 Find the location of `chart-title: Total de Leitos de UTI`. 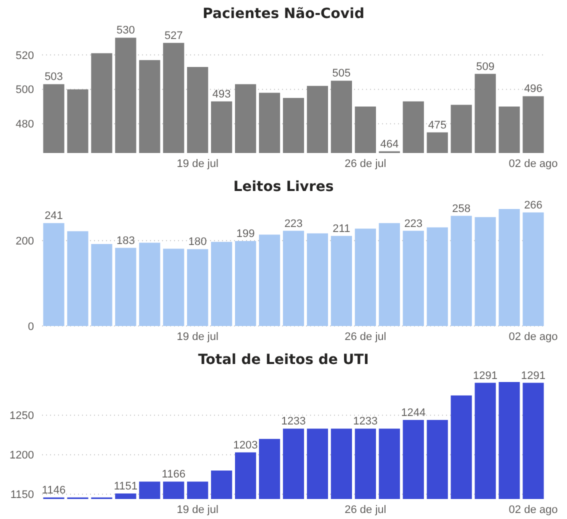

chart-title: Total de Leitos de UTI is located at coordinates (283, 360).